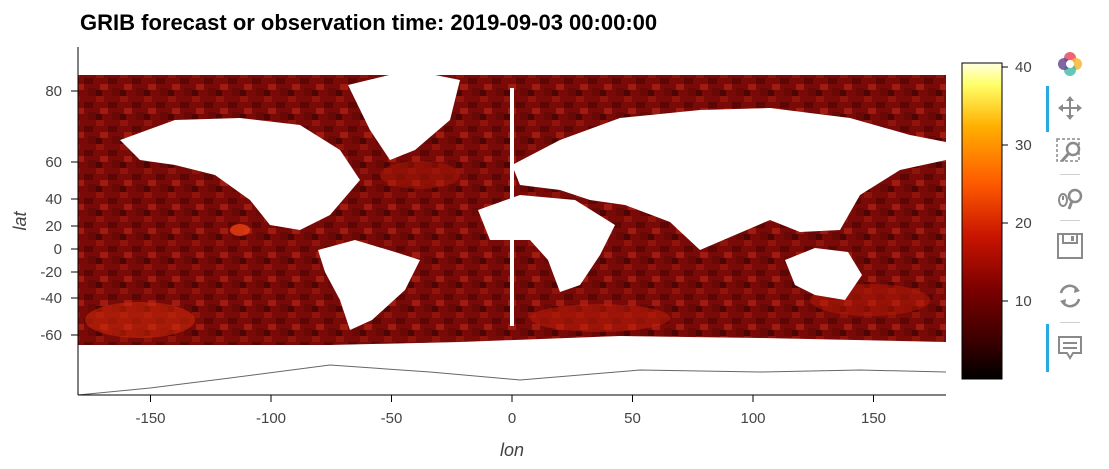 The image size is (1109, 469). What do you see at coordinates (1070, 198) in the screenshot?
I see `wheel-zoom-icon` at bounding box center [1070, 198].